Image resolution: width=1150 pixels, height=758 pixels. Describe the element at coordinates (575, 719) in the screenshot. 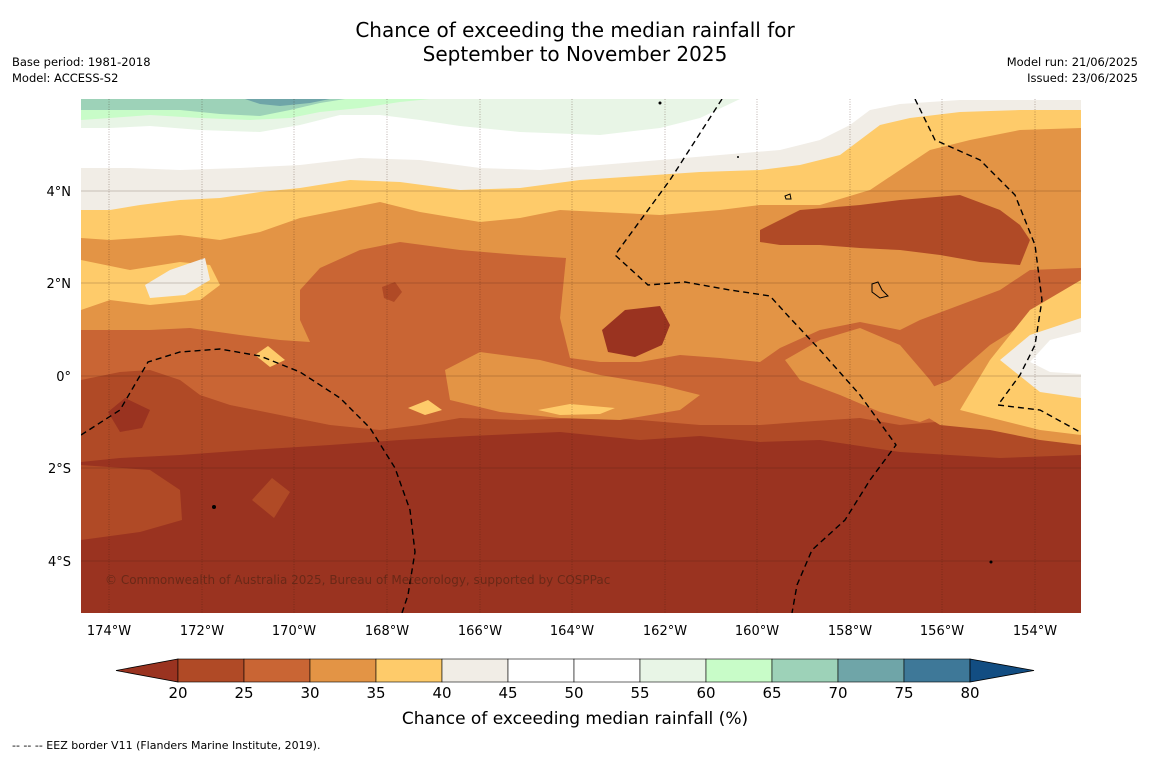

I see `colorbar-label: Chance of exceeding median rainfall (%)` at that location.